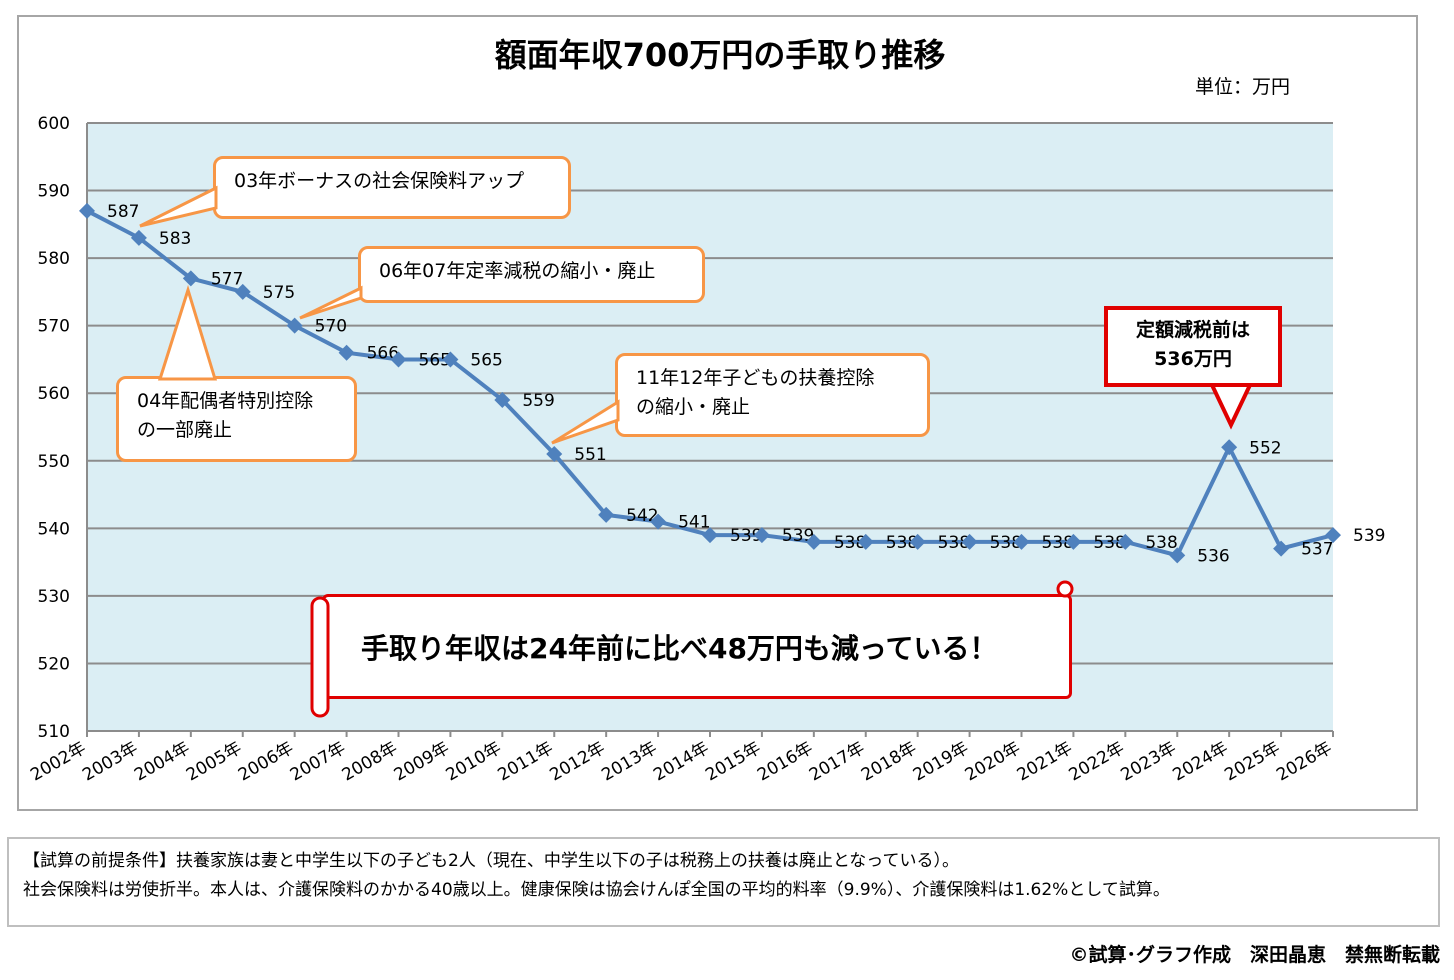 Image resolution: width=1454 pixels, height=980 pixels. Describe the element at coordinates (1213, 556) in the screenshot. I see `data-label: 536` at that location.